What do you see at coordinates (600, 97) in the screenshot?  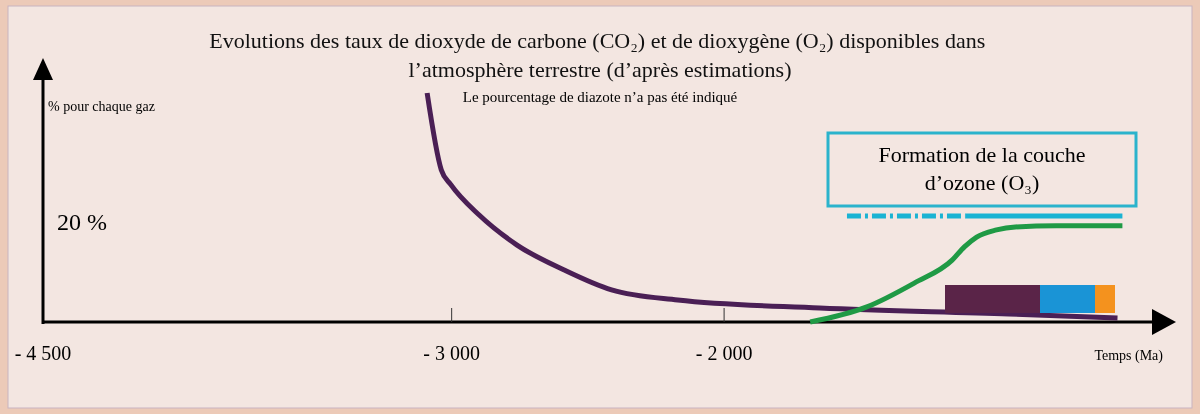 I see `chart-subtitle: Le pourcentage de diazote n’a pas été indiqué` at bounding box center [600, 97].